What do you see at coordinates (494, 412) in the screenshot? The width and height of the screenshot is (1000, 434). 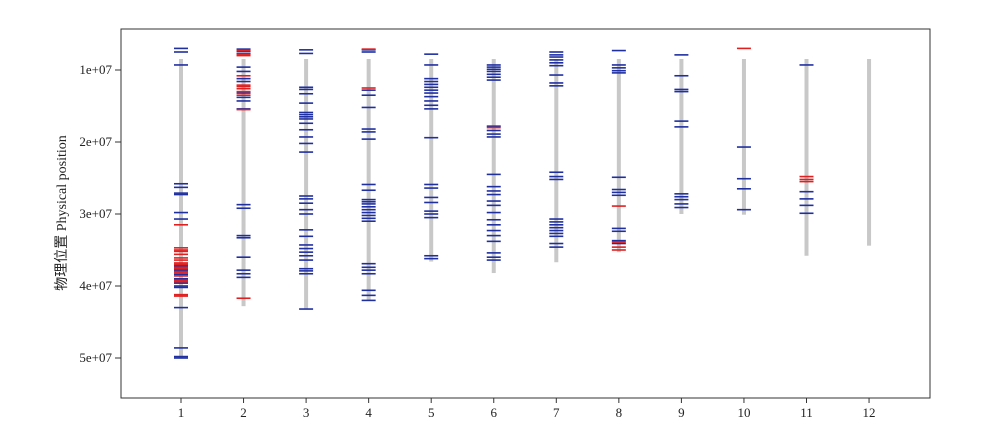 I see `x-tick-label: 6` at bounding box center [494, 412].